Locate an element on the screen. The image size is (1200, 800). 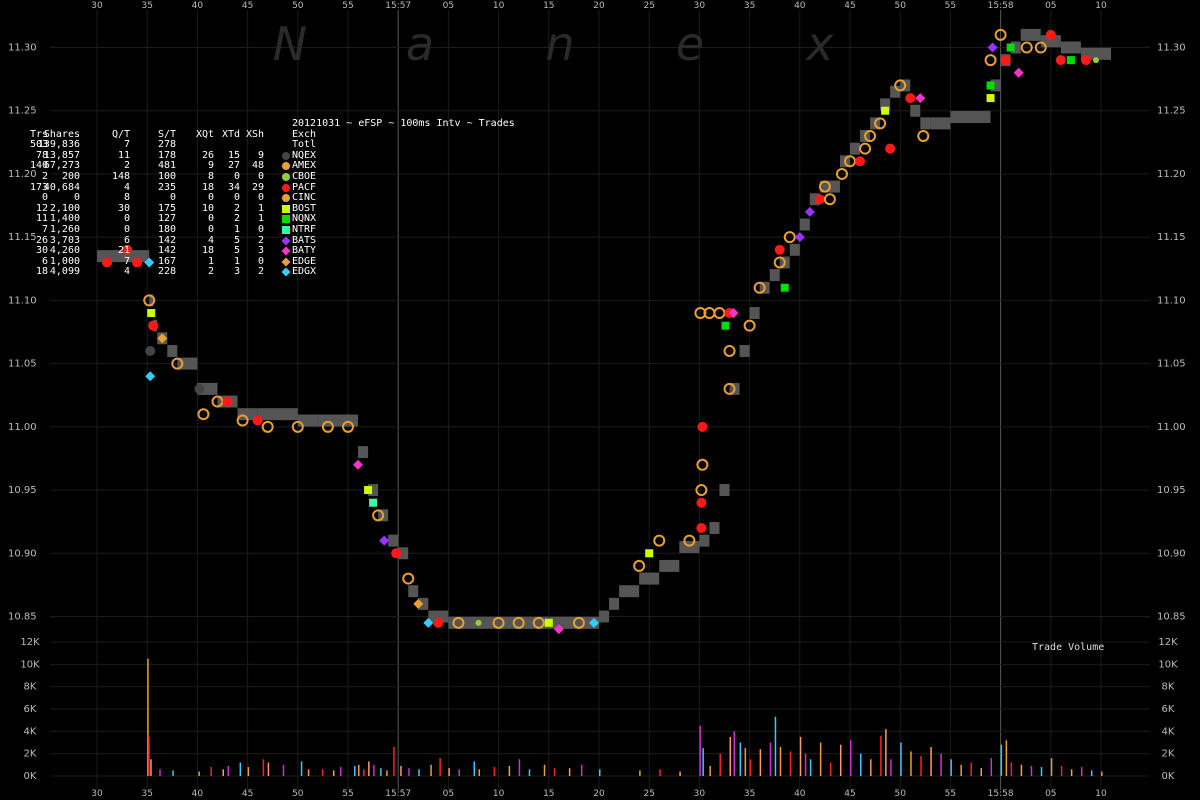
y-tick-label-right: 11.10 is located at coordinates (1171, 300).